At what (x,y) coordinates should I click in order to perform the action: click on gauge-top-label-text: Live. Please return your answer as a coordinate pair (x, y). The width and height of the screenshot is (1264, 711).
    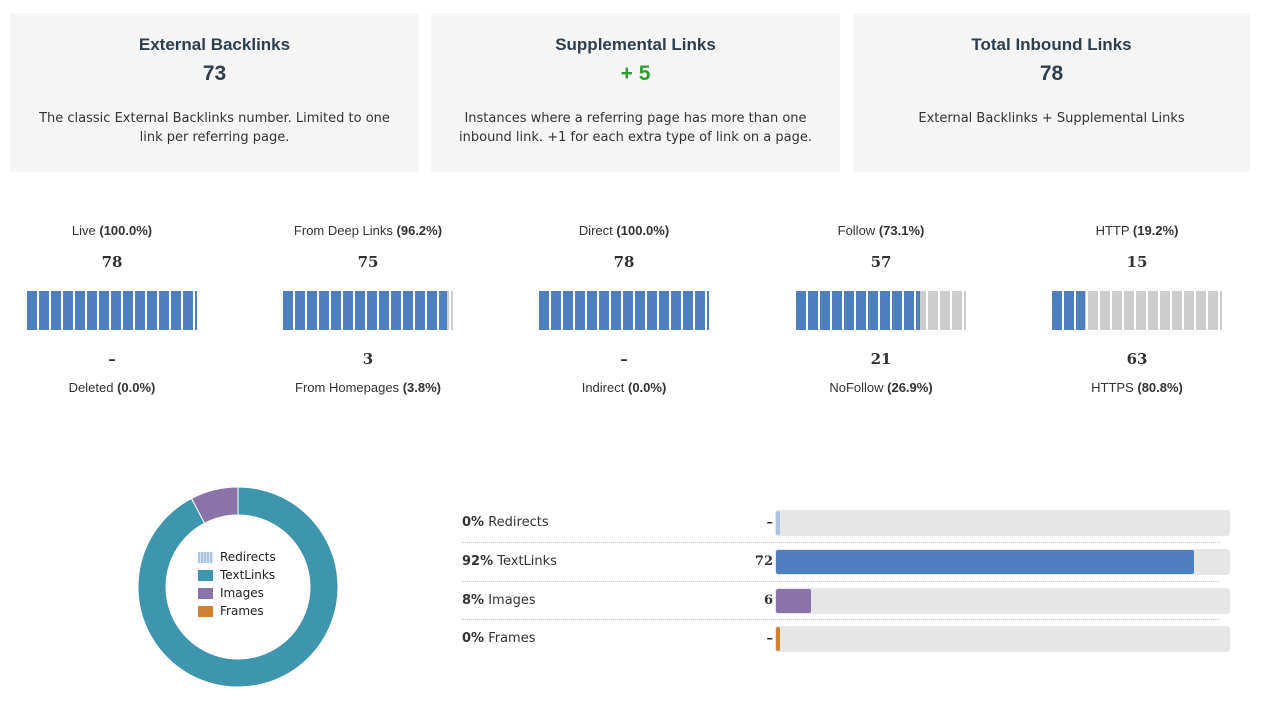
    Looking at the image, I should click on (83, 230).